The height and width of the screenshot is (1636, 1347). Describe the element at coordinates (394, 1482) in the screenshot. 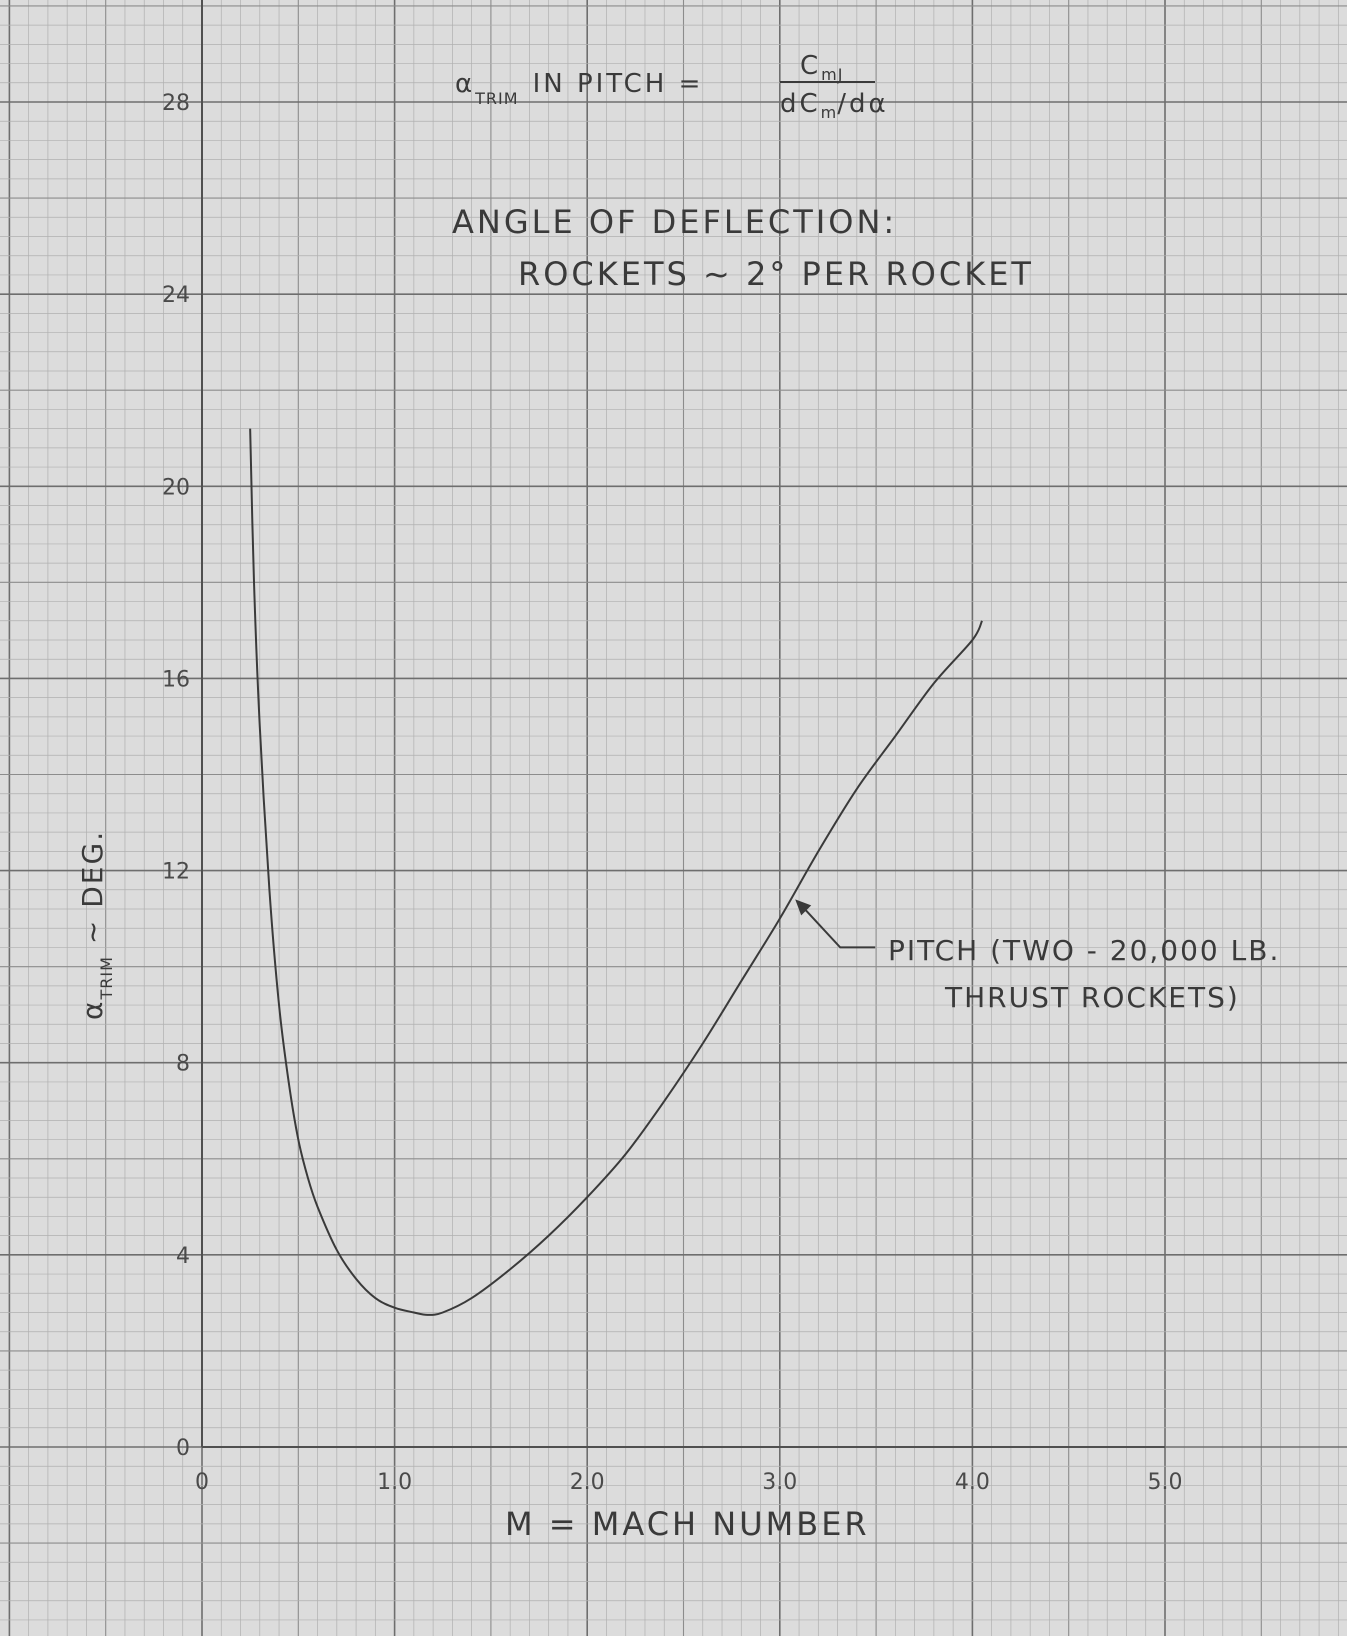

I see `x-tick-label: 1.0` at that location.